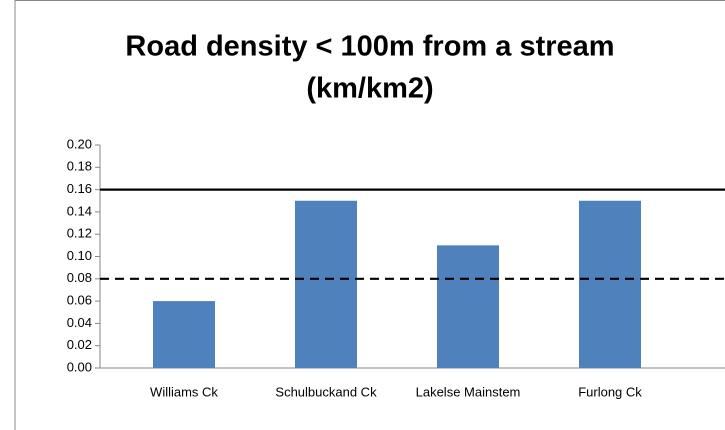 The image size is (725, 430). What do you see at coordinates (610, 391) in the screenshot?
I see `x-tick-label: Furlong Ck` at bounding box center [610, 391].